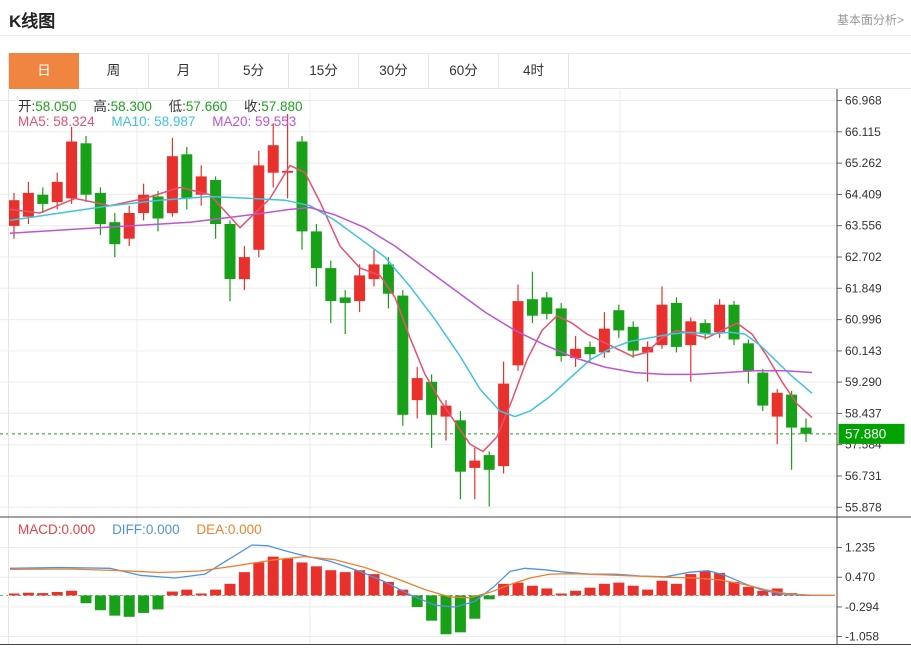  Describe the element at coordinates (56, 106) in the screenshot. I see `open-value: 58.050` at that location.